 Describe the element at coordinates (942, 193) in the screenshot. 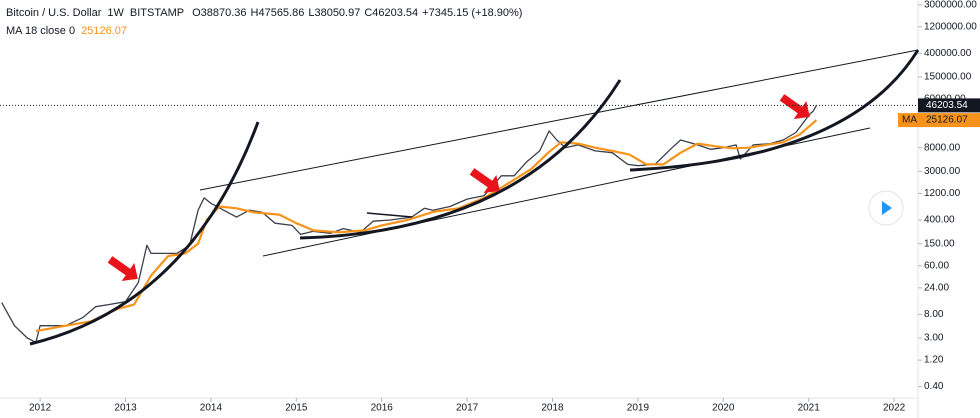

I see `y-tick-label: 1200.00` at that location.